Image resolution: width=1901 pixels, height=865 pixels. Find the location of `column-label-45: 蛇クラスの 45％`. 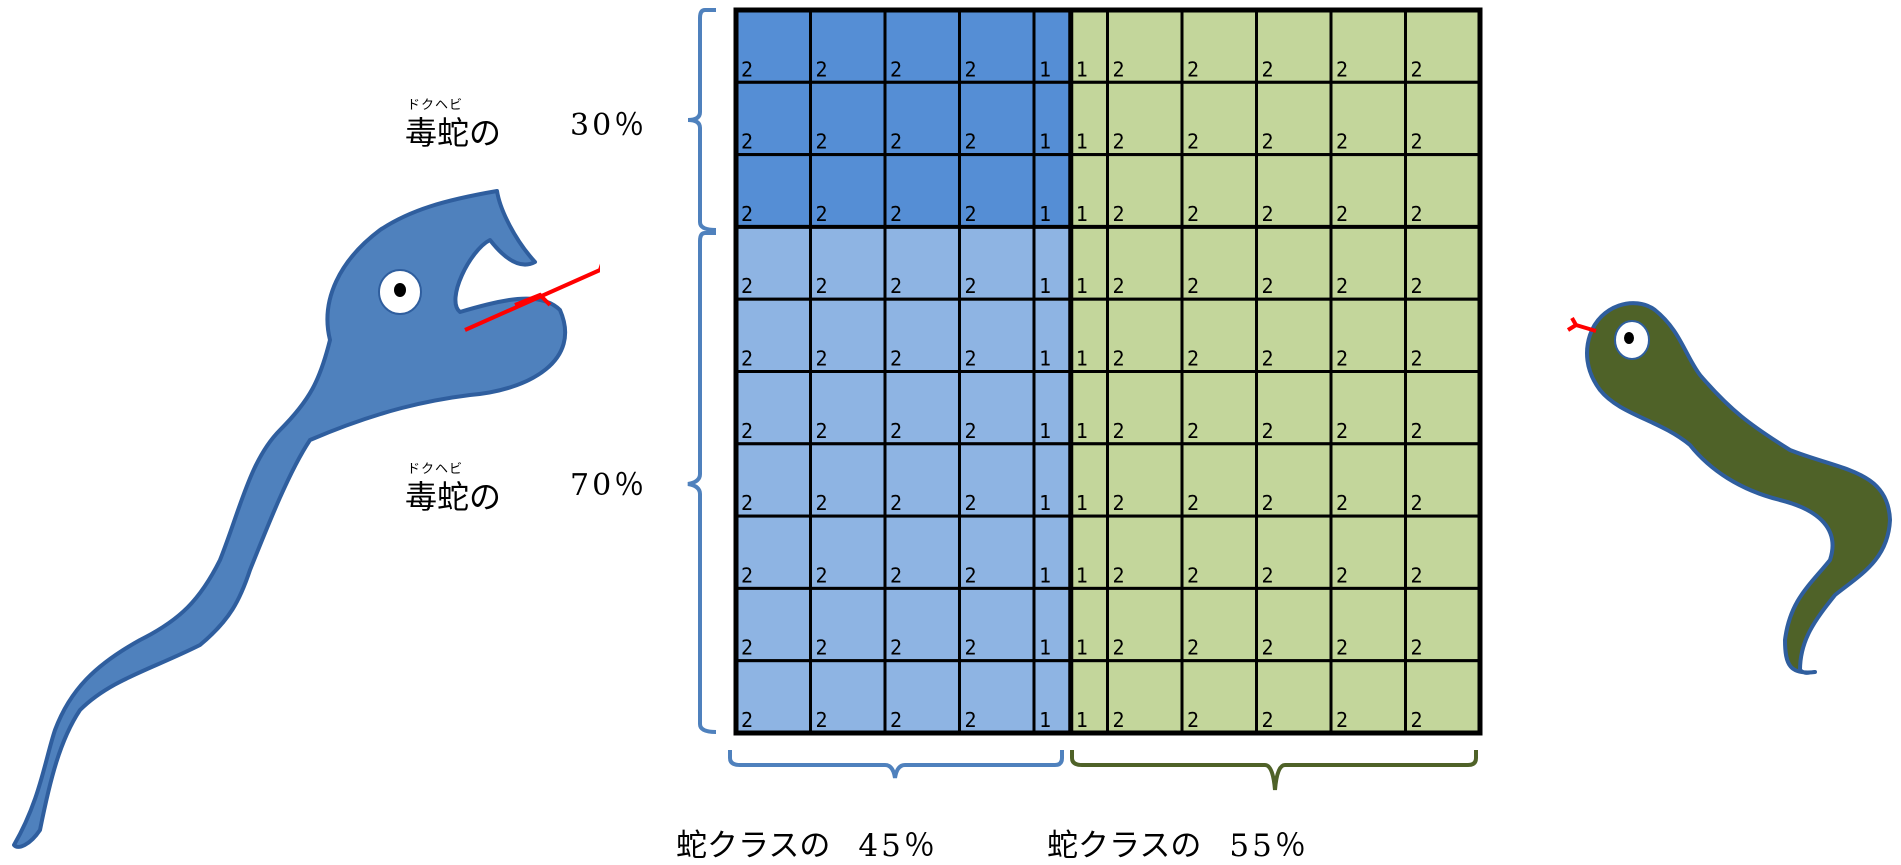

column-label-45: 蛇クラスの 45％ is located at coordinates (807, 842).